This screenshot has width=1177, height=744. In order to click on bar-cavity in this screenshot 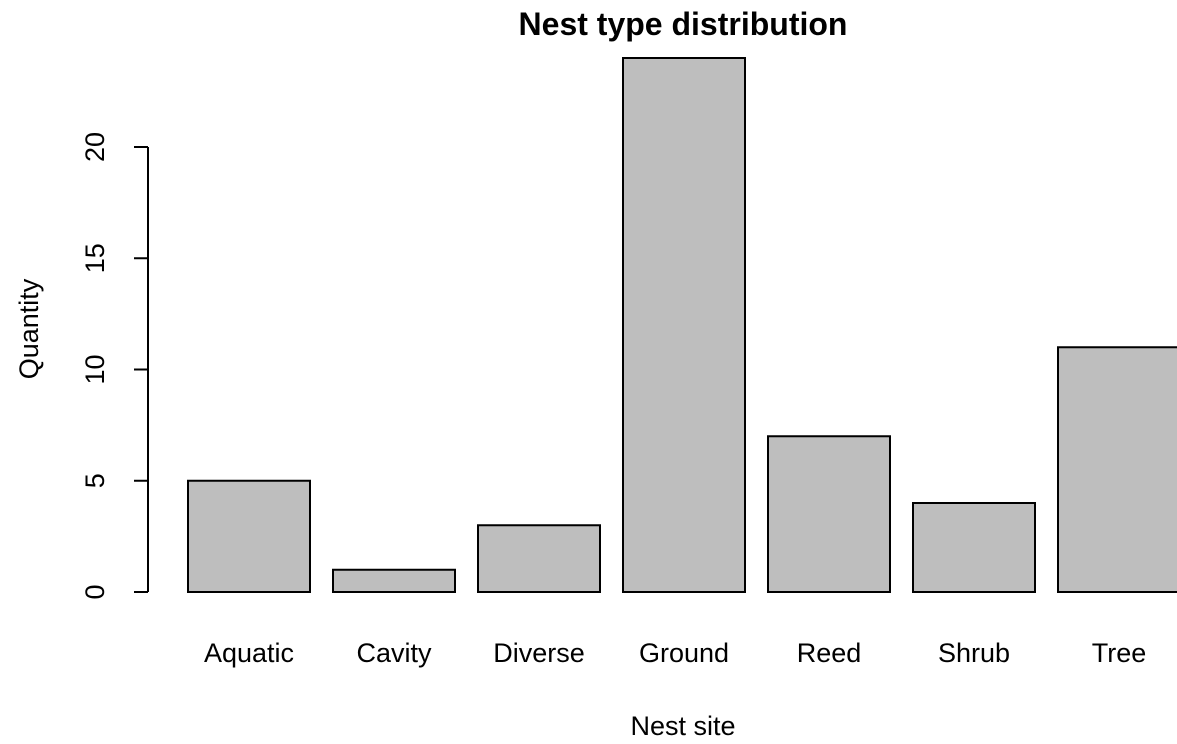, I will do `click(394, 580)`.